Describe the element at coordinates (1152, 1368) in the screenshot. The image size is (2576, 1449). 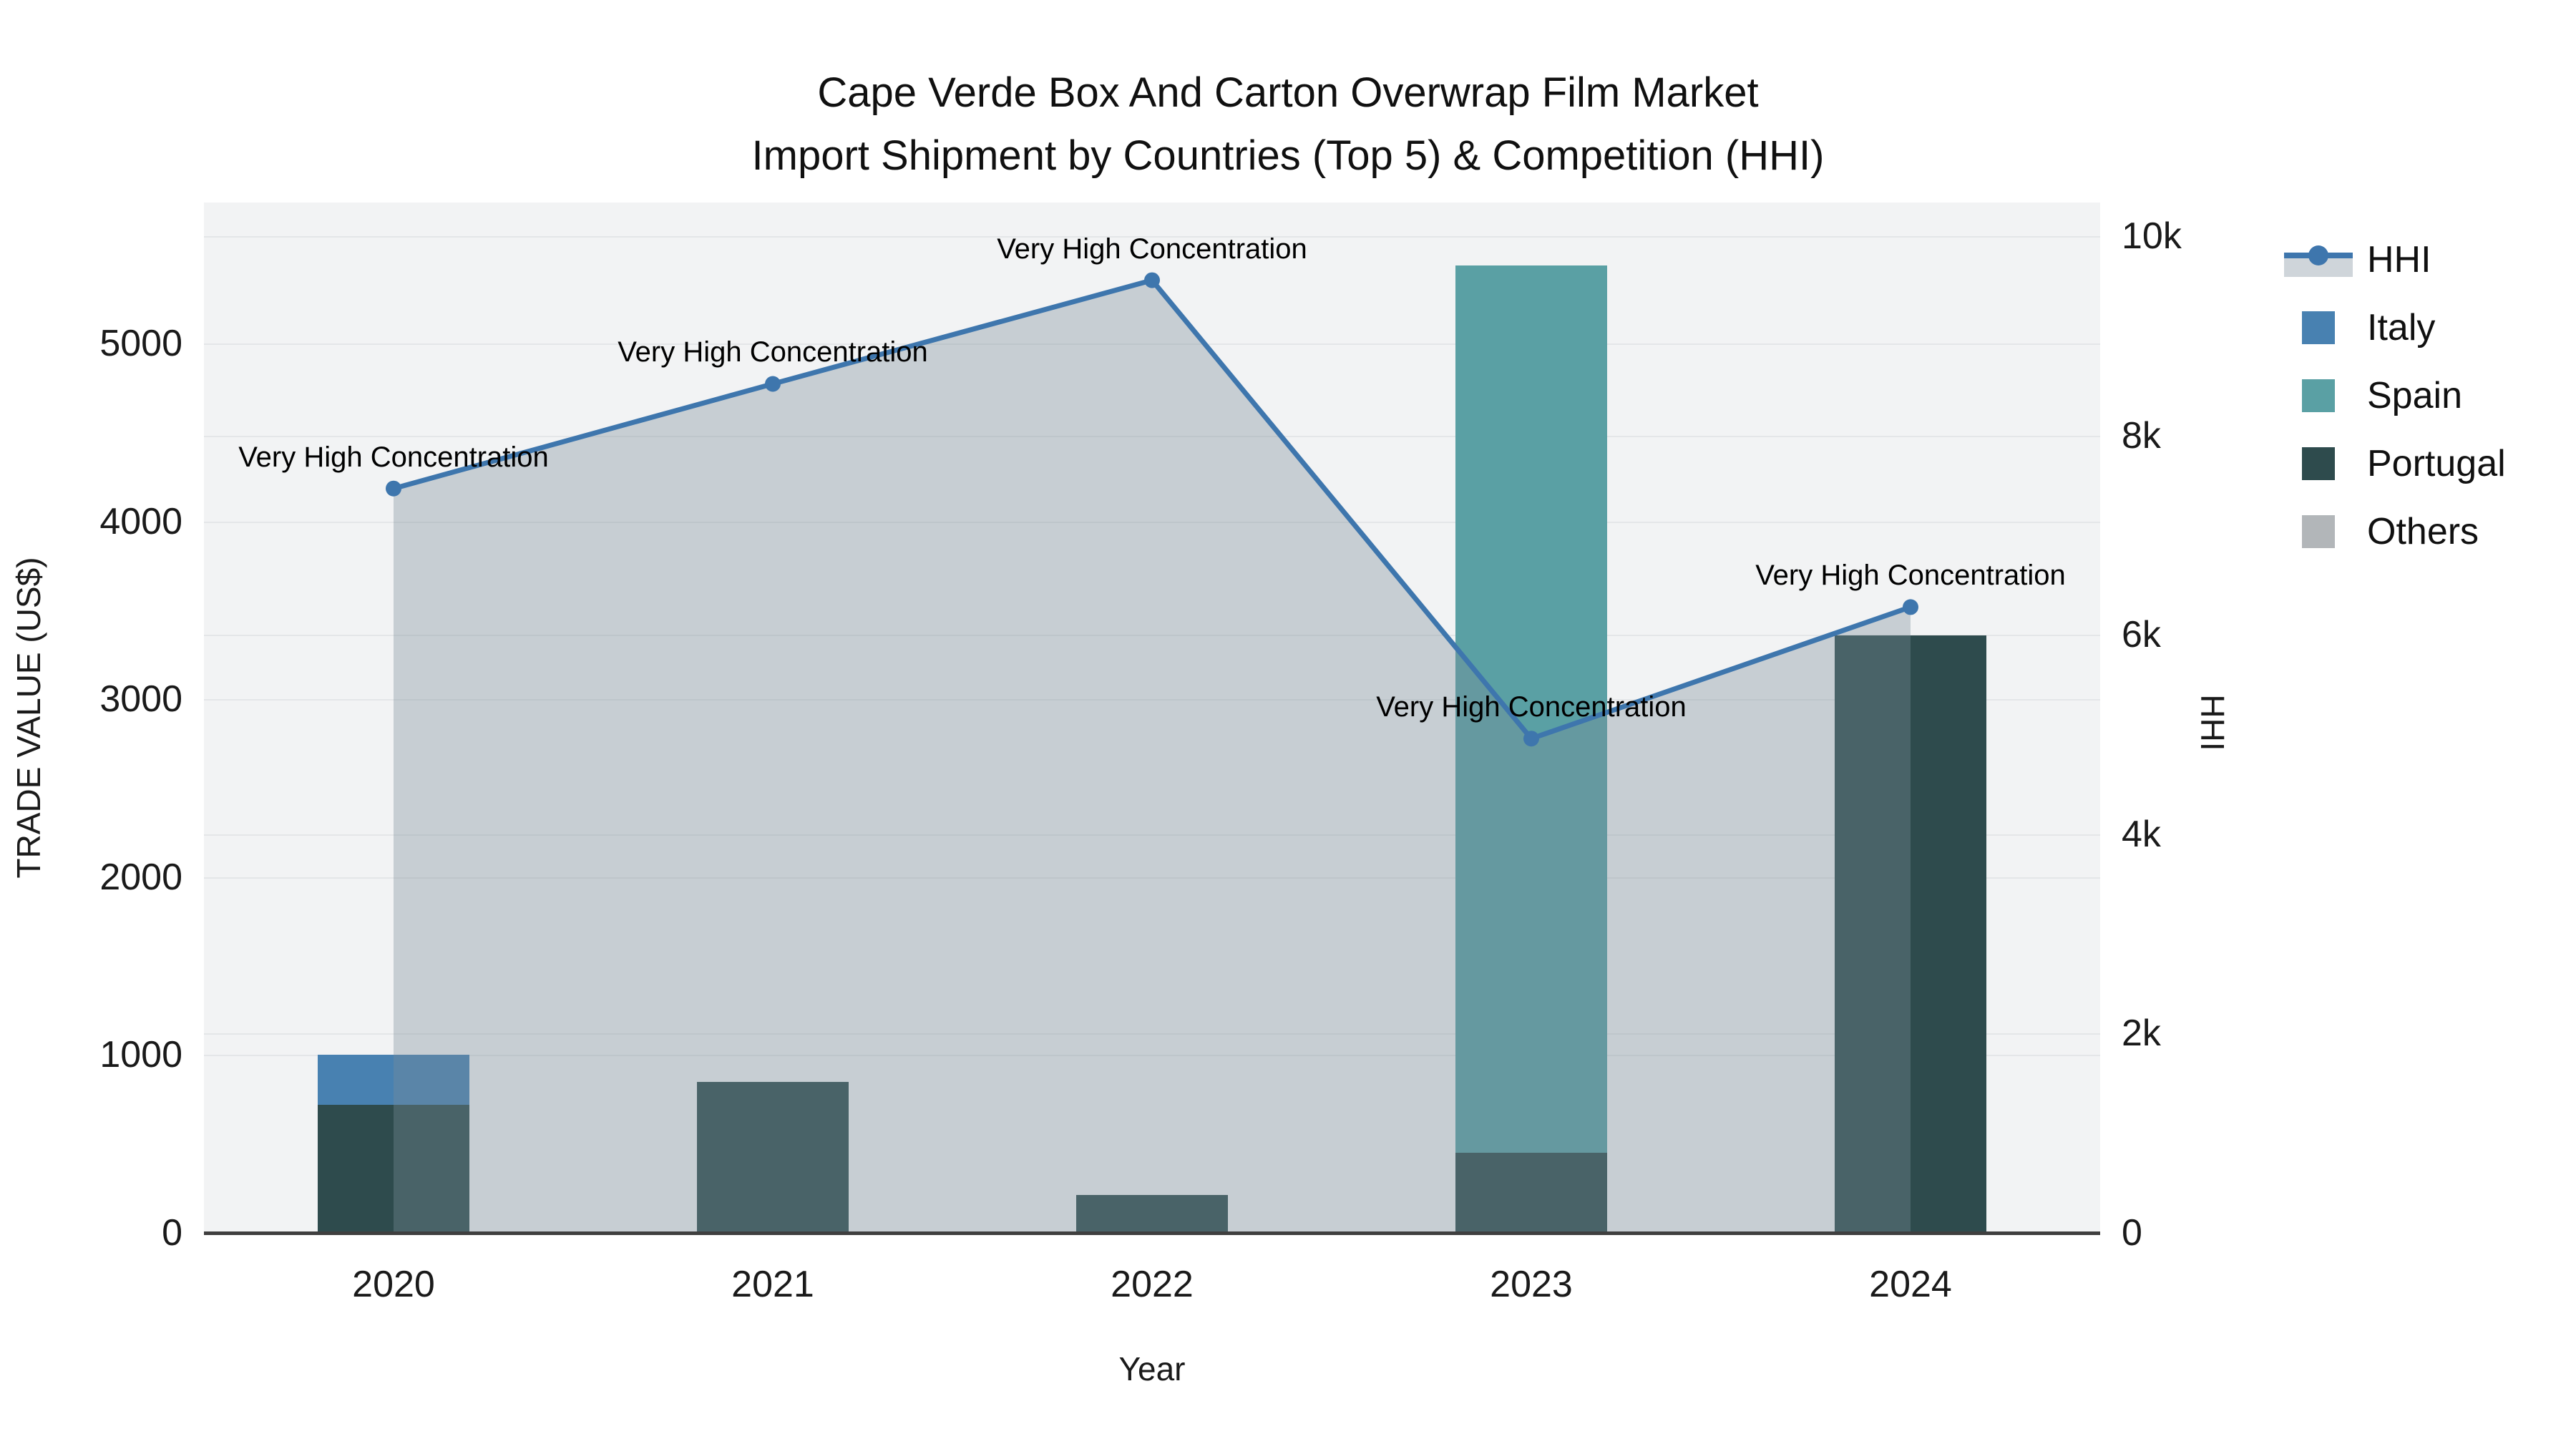
I see `x-axis-title: Year` at that location.